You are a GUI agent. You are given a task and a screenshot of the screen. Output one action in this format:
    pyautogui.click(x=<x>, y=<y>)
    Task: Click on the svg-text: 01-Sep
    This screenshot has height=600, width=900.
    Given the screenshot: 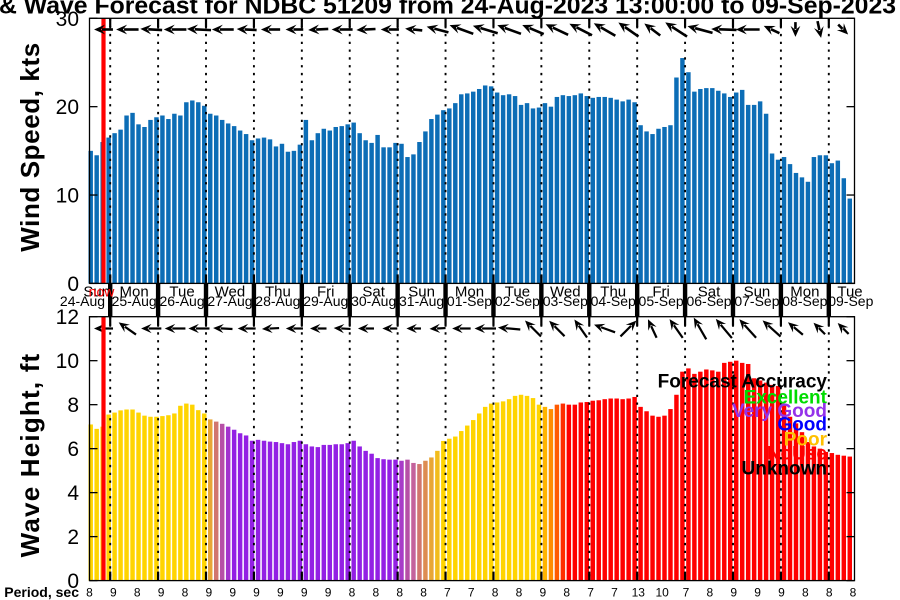 What is the action you would take?
    pyautogui.click(x=469, y=301)
    